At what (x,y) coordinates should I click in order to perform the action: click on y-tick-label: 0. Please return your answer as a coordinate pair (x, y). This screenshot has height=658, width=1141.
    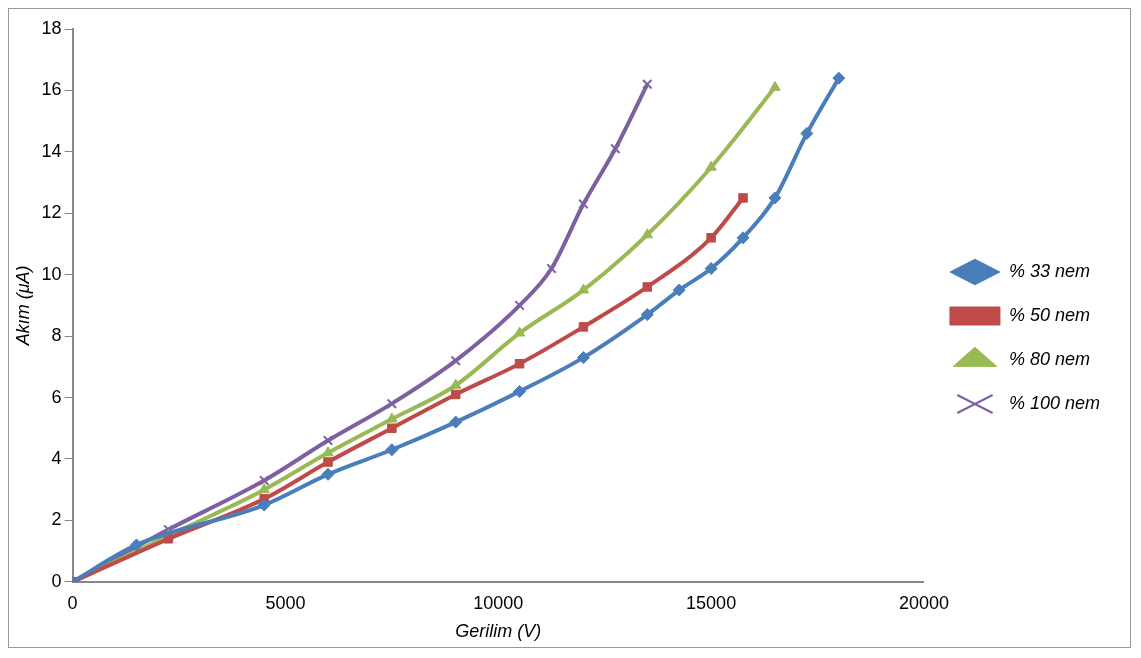
    Looking at the image, I should click on (56, 580).